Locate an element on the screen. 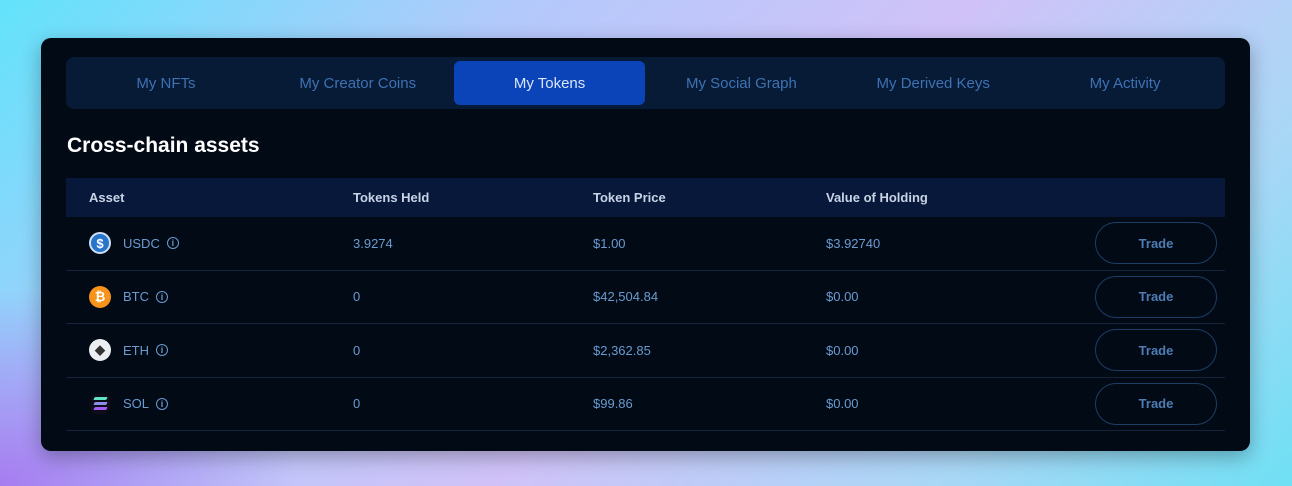  section-title: Cross-chain assets is located at coordinates (163, 145).